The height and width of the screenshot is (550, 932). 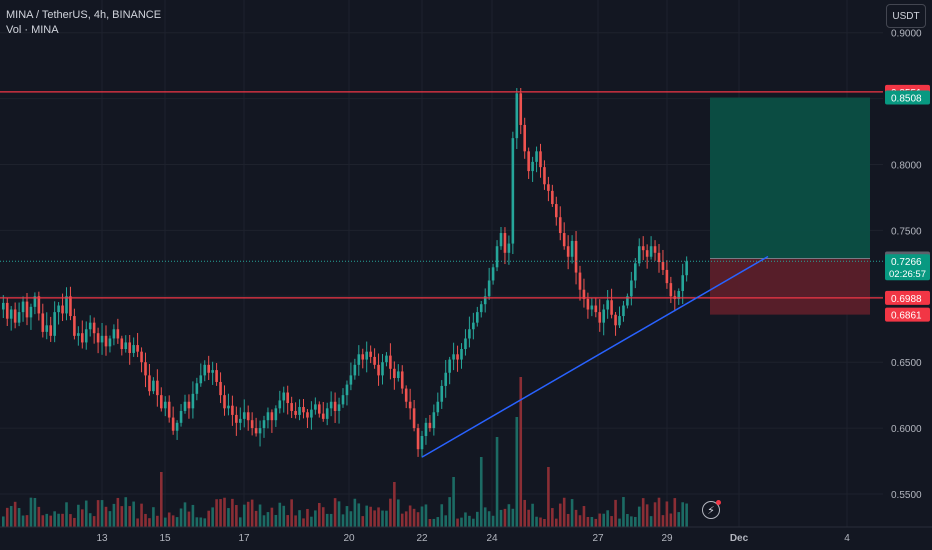 What do you see at coordinates (711, 509) in the screenshot?
I see `lightning-icon: ⚡` at bounding box center [711, 509].